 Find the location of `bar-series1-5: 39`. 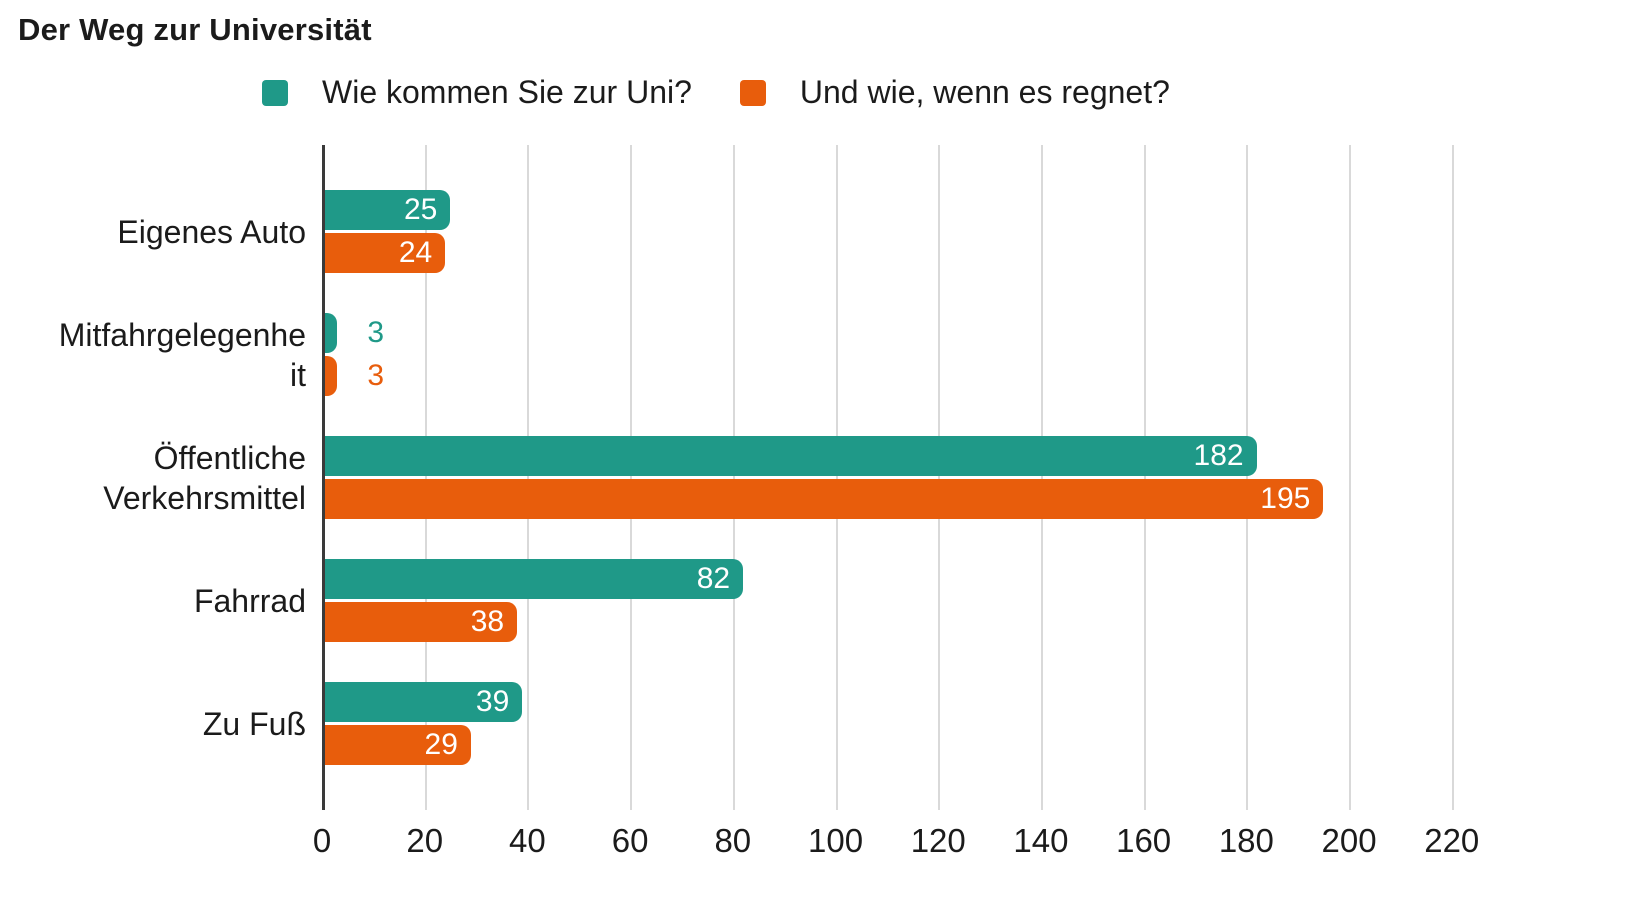

bar-series1-5: 39 is located at coordinates (422, 702).